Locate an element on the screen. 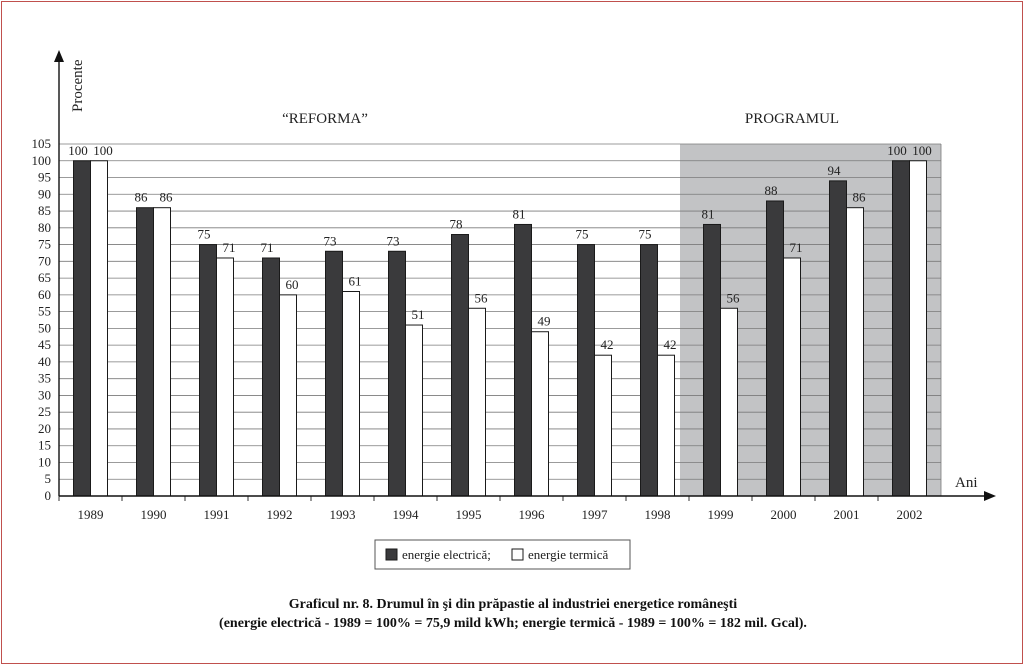 The image size is (1026, 667). y-tick-label: 20 is located at coordinates (44, 428).